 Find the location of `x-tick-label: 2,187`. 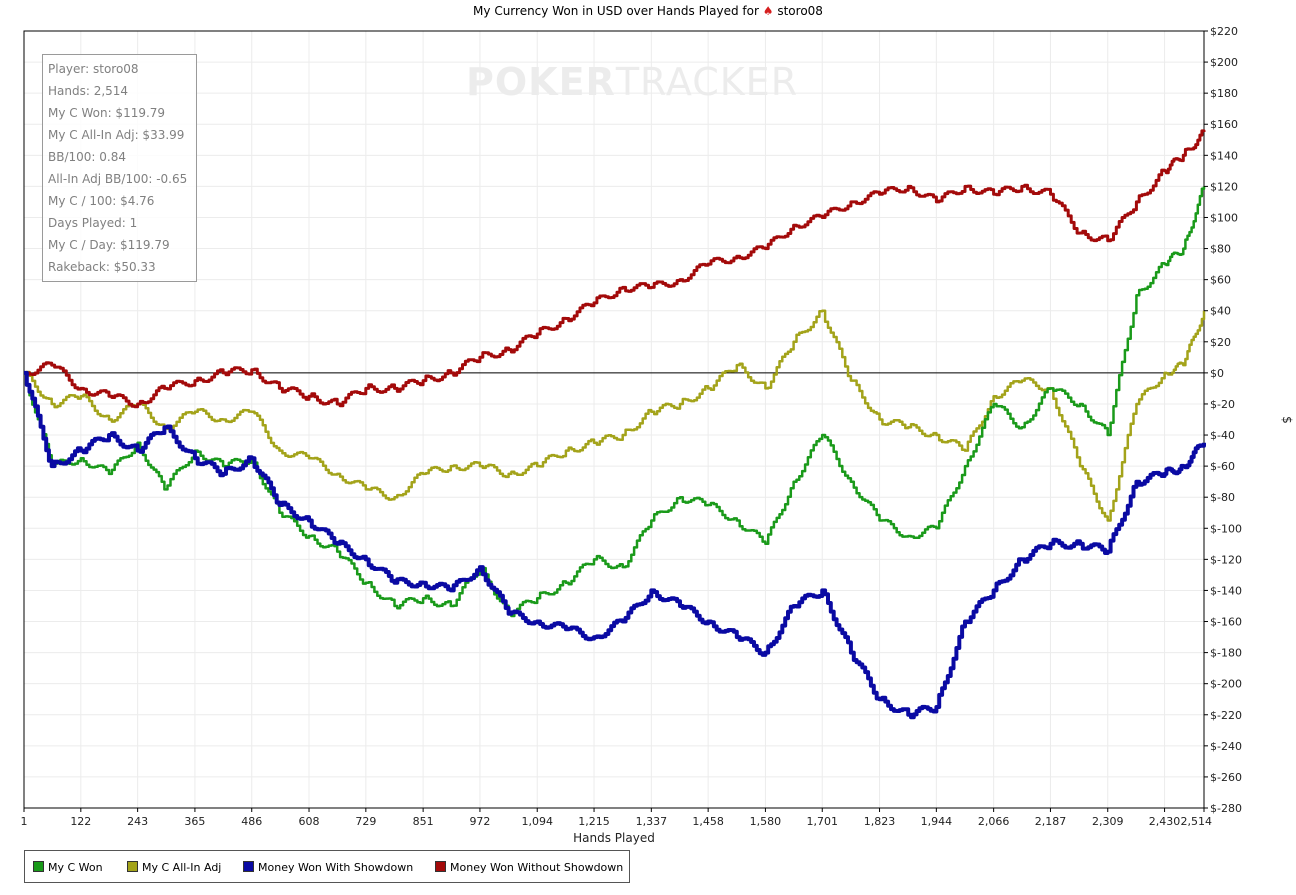

x-tick-label: 2,187 is located at coordinates (1051, 821).